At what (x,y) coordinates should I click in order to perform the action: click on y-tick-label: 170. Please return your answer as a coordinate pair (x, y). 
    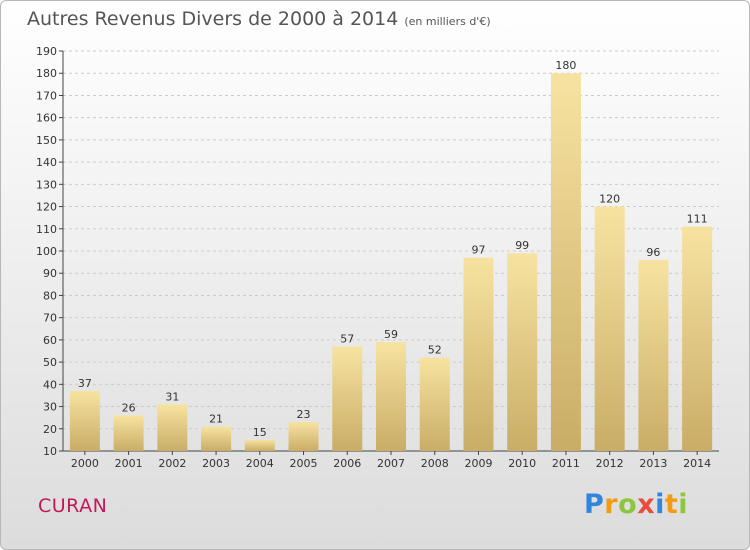
    Looking at the image, I should click on (46, 95).